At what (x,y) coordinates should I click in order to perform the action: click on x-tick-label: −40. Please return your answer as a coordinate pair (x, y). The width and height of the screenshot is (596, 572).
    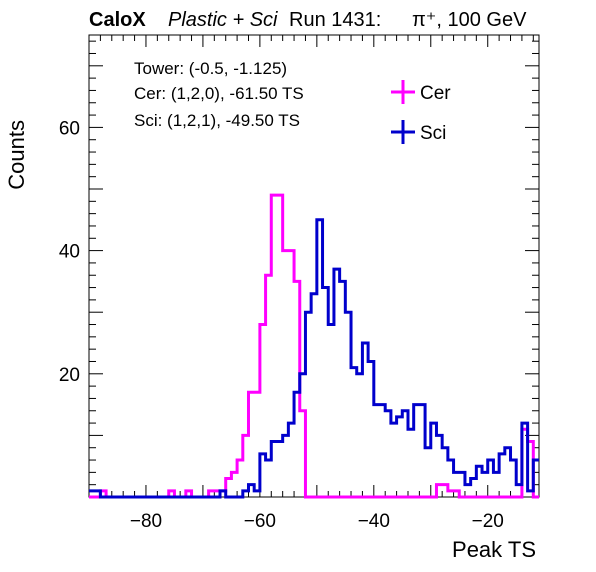
    Looking at the image, I should click on (374, 521).